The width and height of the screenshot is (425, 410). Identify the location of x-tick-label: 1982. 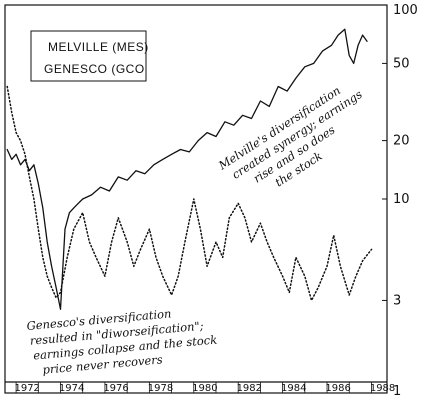
(249, 388).